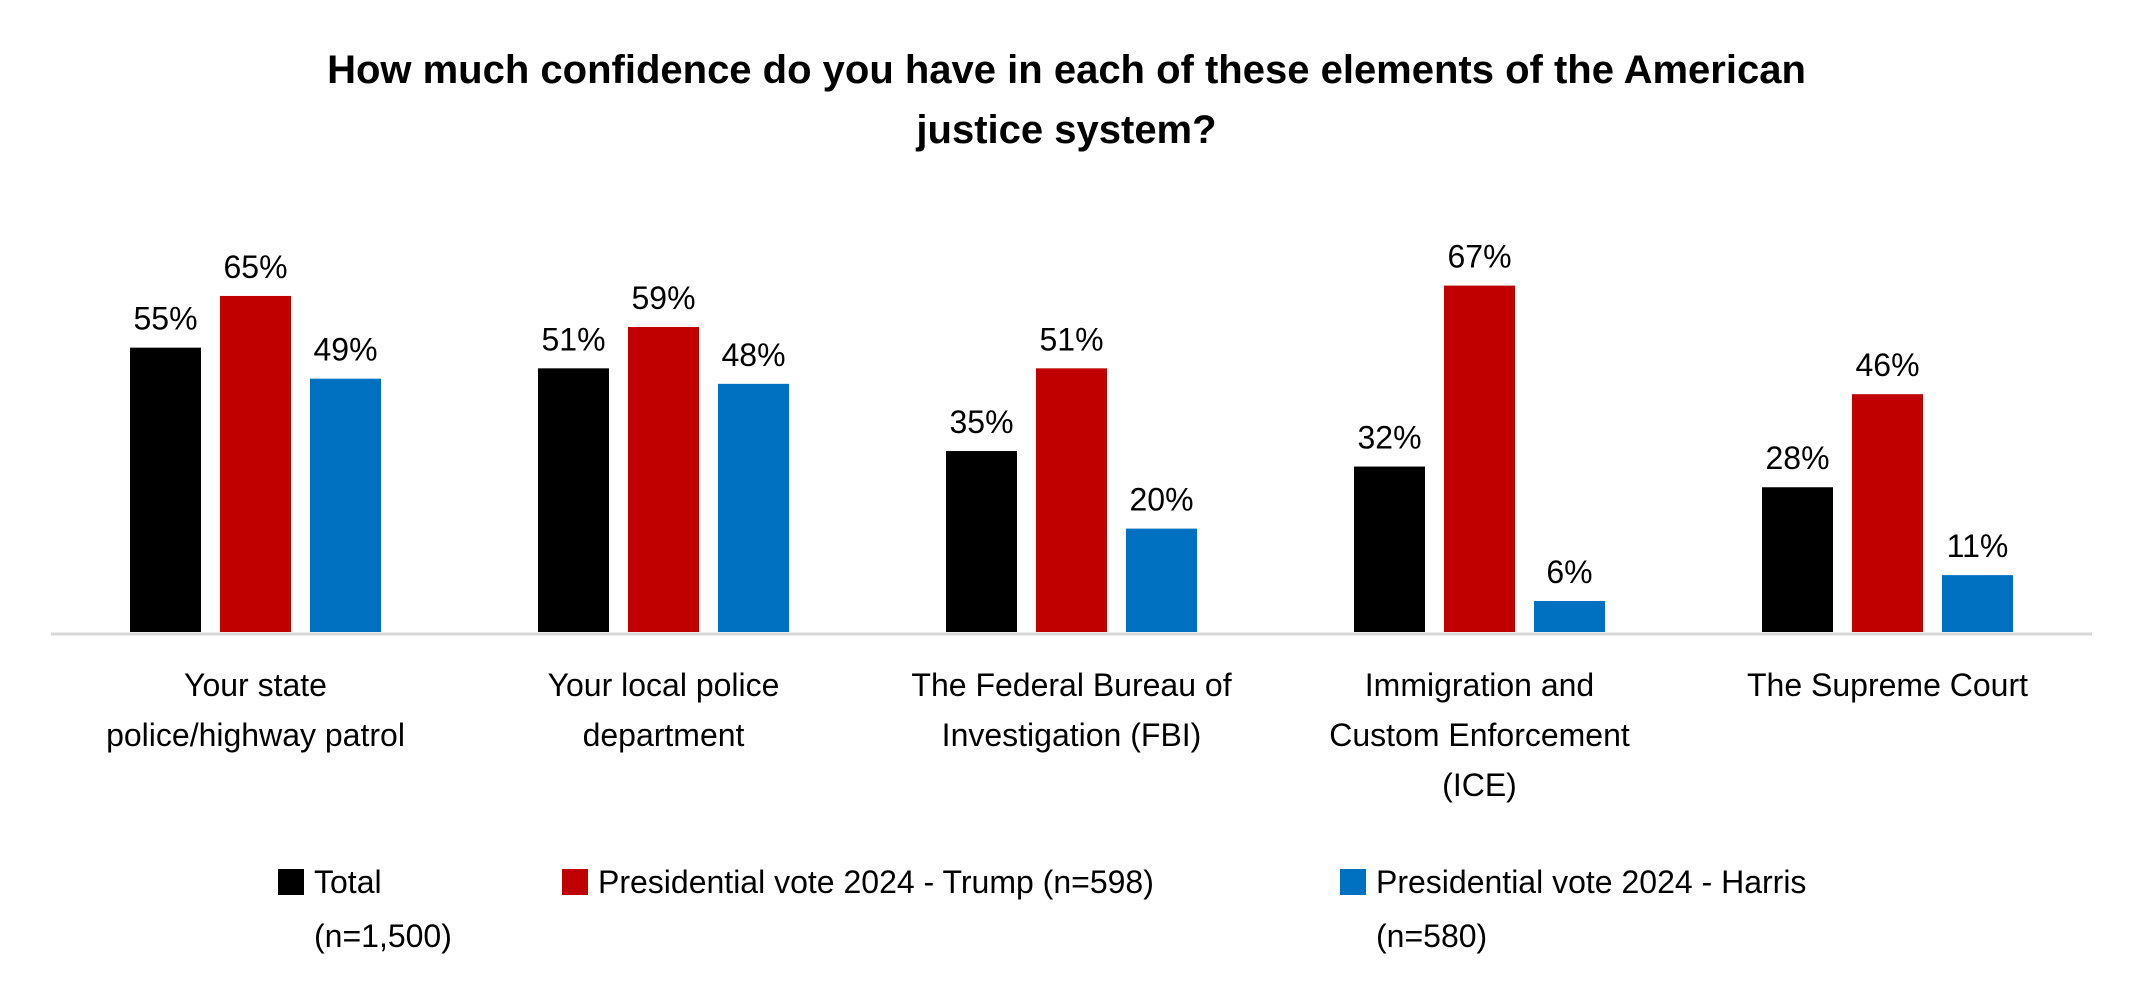 This screenshot has height=992, width=2133. I want to click on legend-label-line: Total, so click(348, 882).